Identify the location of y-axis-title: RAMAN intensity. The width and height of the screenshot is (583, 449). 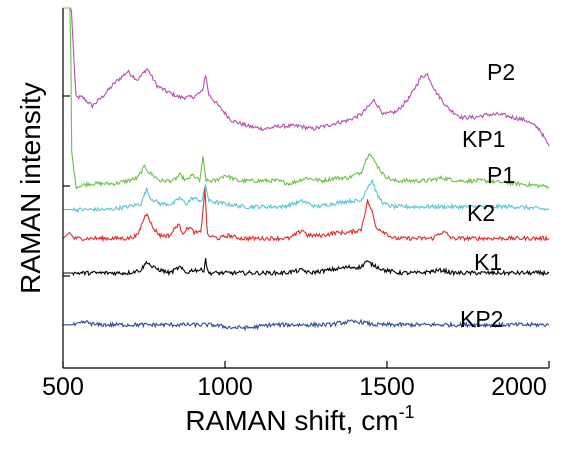
(30, 188).